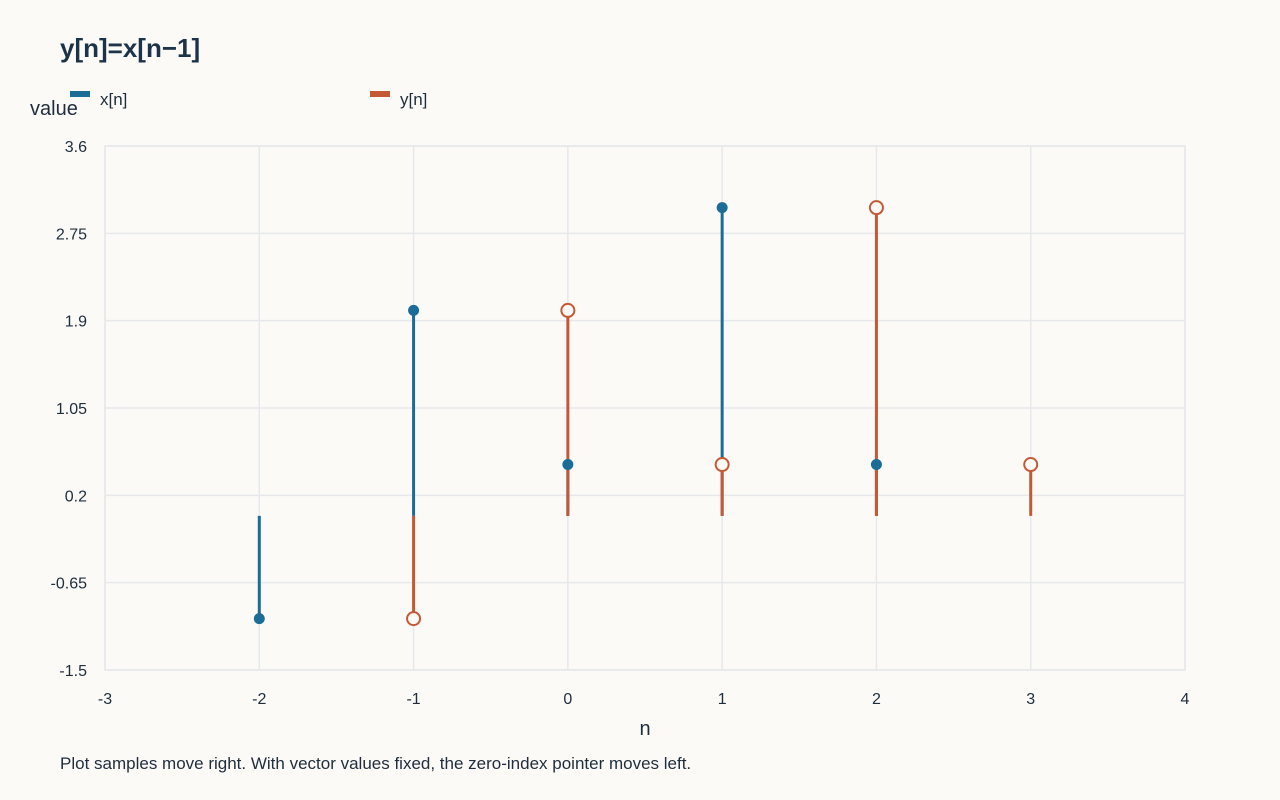  What do you see at coordinates (76, 147) in the screenshot?
I see `y-tick-label: 3.6` at bounding box center [76, 147].